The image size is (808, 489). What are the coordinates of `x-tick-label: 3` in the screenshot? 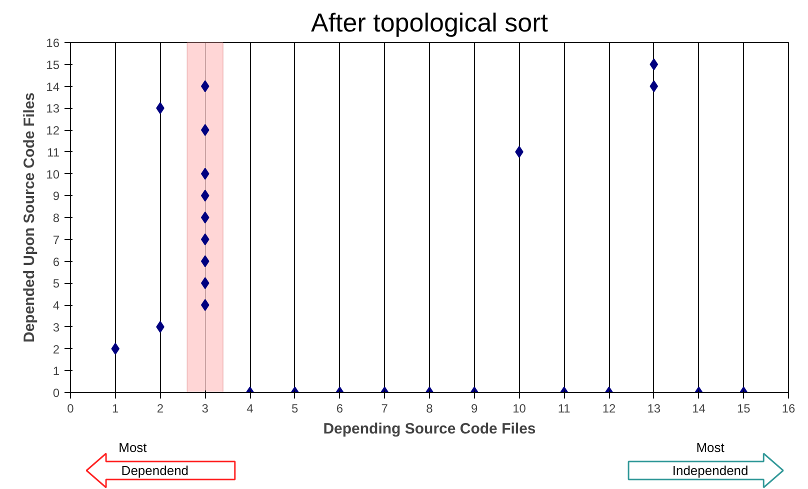 It's located at (205, 409).